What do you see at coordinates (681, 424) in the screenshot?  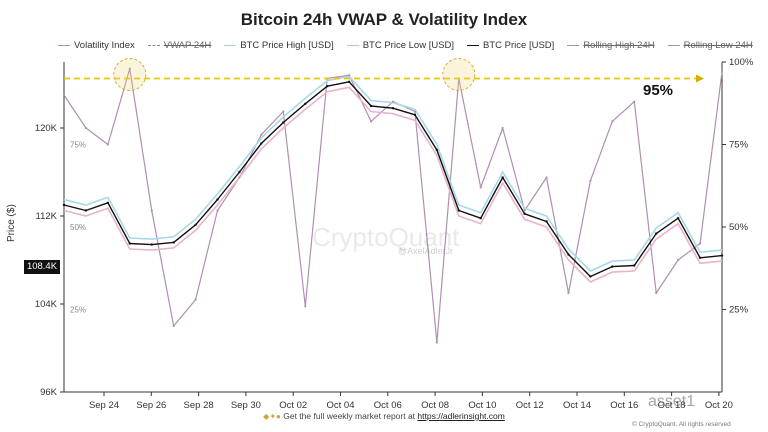 I see `copyright-credit: © CryptoQuant. All rights reserved` at bounding box center [681, 424].